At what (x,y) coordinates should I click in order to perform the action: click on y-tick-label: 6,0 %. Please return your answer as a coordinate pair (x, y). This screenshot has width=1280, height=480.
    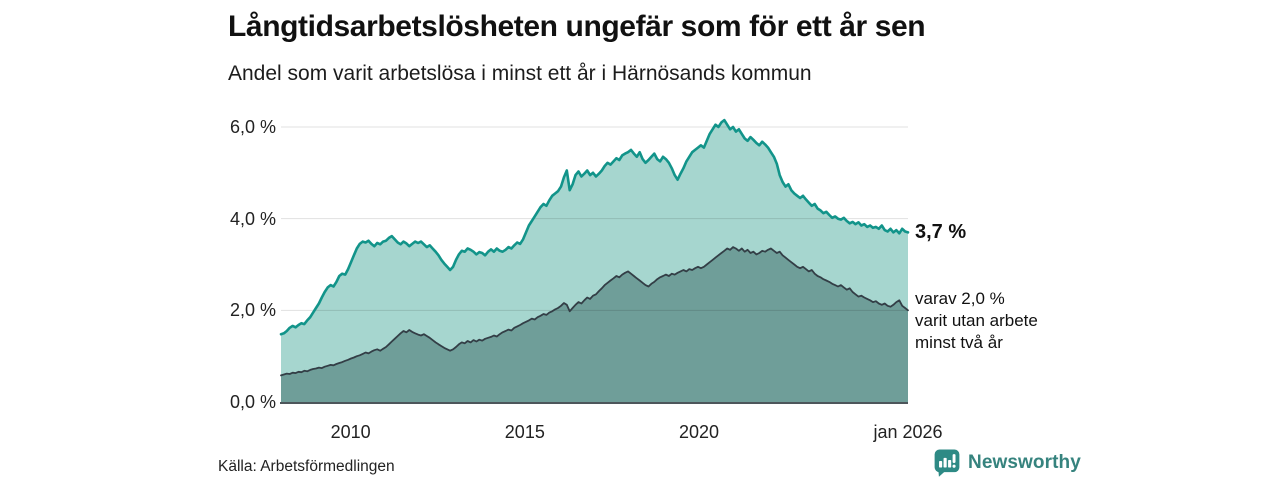
    Looking at the image, I should click on (252, 127).